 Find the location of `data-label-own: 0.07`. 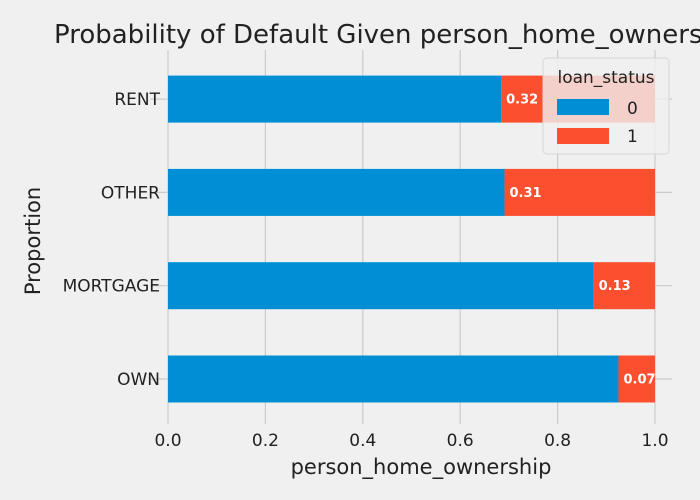

data-label-own: 0.07 is located at coordinates (639, 380).